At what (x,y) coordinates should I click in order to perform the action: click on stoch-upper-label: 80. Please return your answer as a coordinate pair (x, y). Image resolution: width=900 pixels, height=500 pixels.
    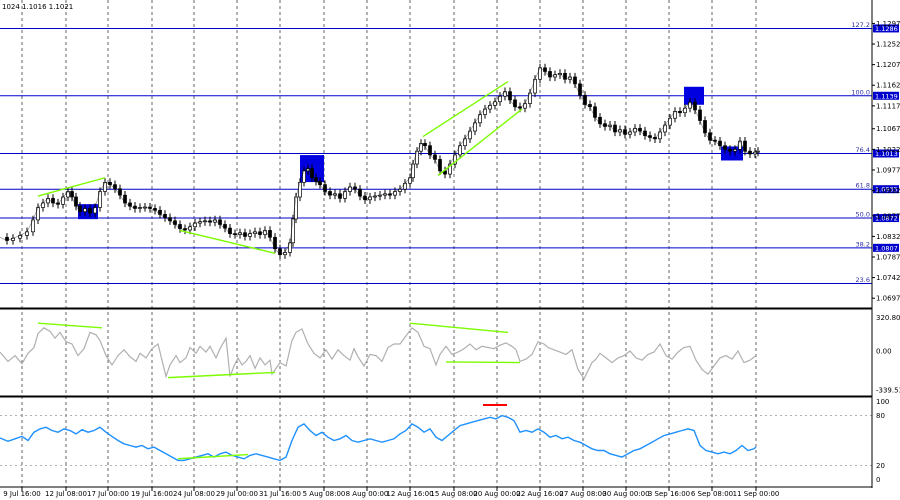
    Looking at the image, I should click on (880, 416).